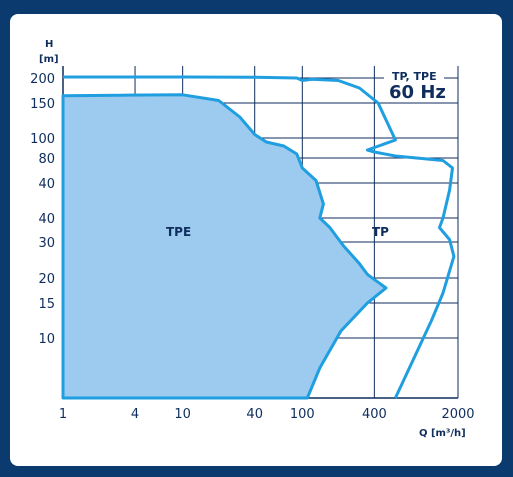 This screenshot has height=477, width=513. I want to click on legend-box-bg, so click(414, 84).